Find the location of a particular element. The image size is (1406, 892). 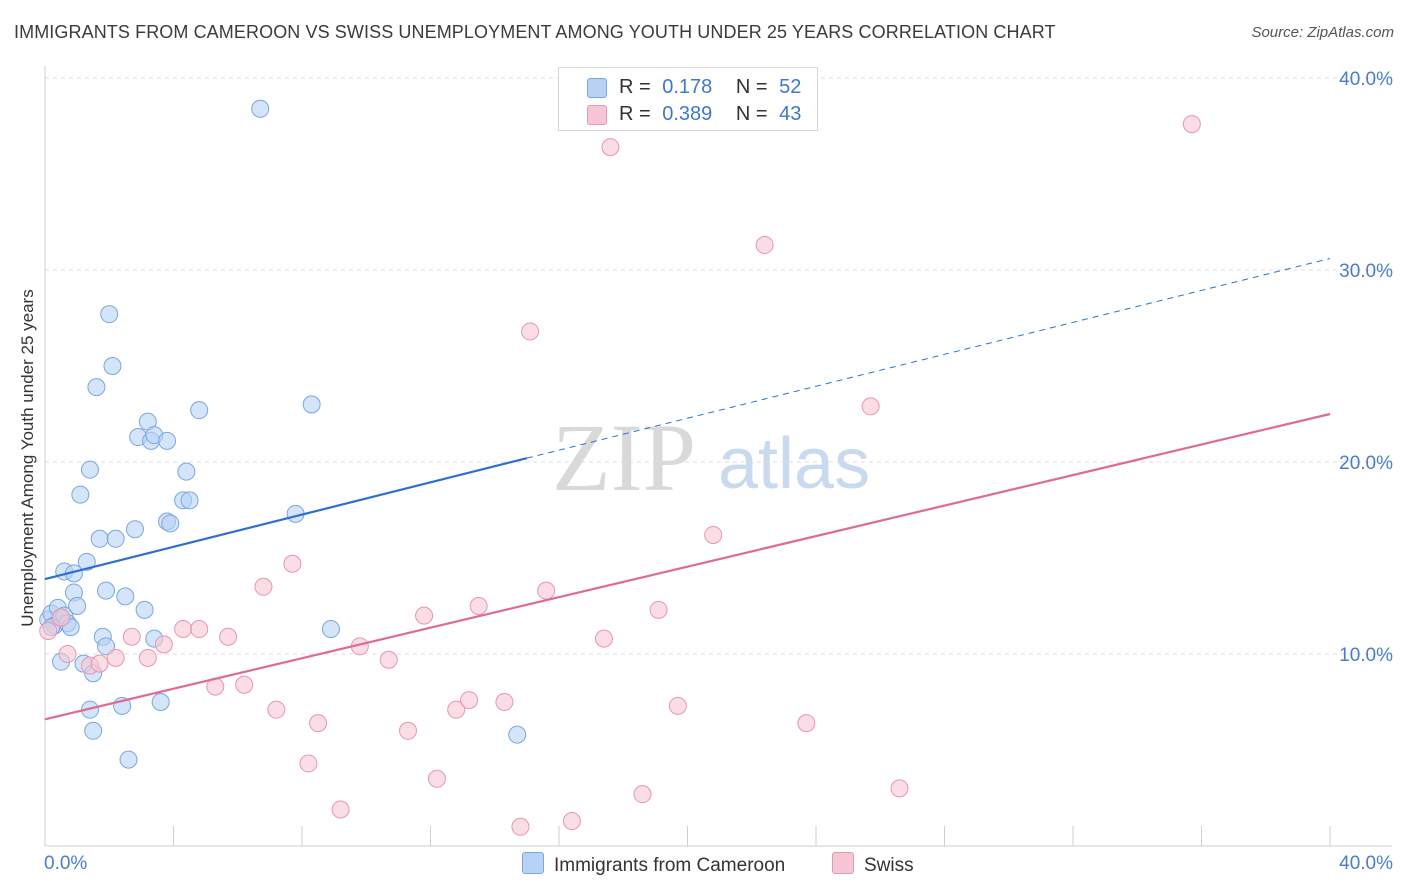

bottom-legend-label-swiss: Swiss is located at coordinates (889, 865).